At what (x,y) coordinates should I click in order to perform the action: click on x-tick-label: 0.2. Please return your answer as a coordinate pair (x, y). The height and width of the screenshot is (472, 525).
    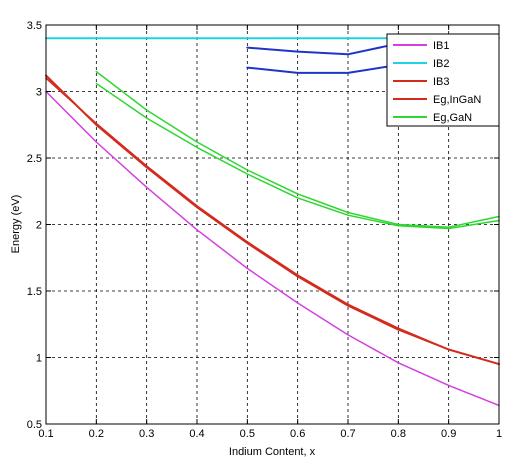
    Looking at the image, I should click on (96, 434).